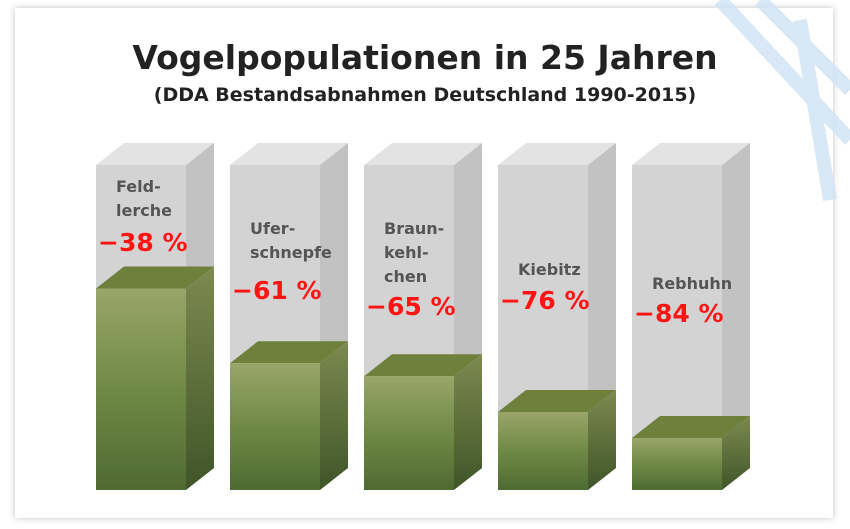  Describe the element at coordinates (411, 306) in the screenshot. I see `value-label: −65 %` at that location.